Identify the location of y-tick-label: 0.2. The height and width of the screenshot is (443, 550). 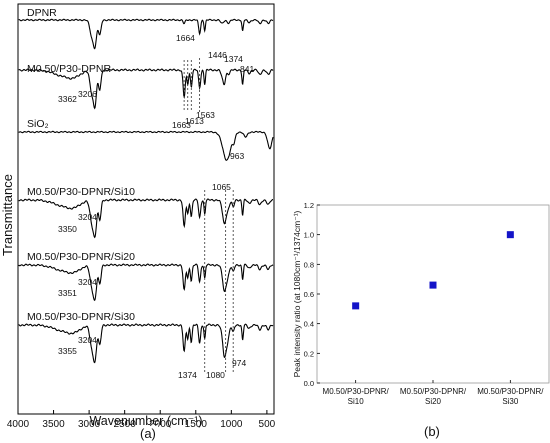
(309, 353).